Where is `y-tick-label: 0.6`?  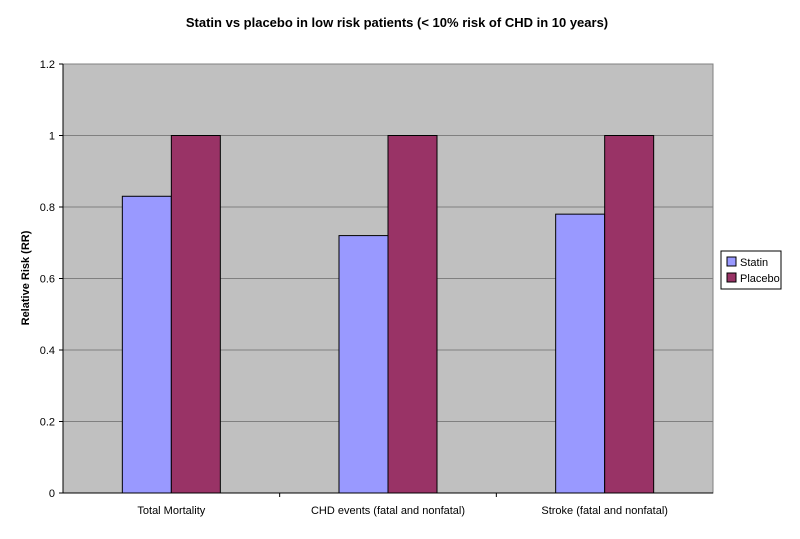
y-tick-label: 0.6 is located at coordinates (47, 280).